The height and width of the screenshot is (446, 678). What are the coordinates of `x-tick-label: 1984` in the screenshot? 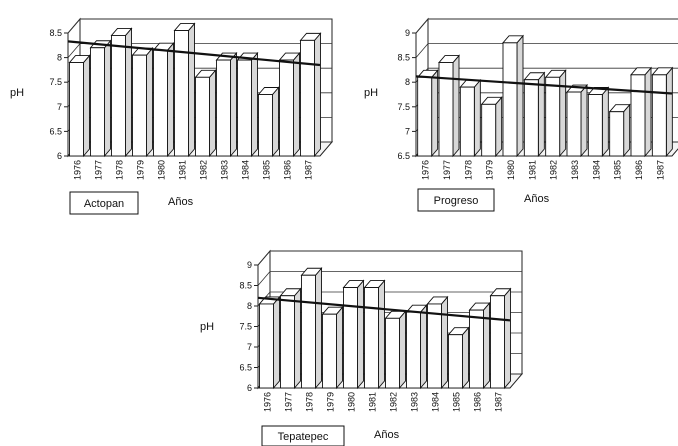 It's located at (436, 402).